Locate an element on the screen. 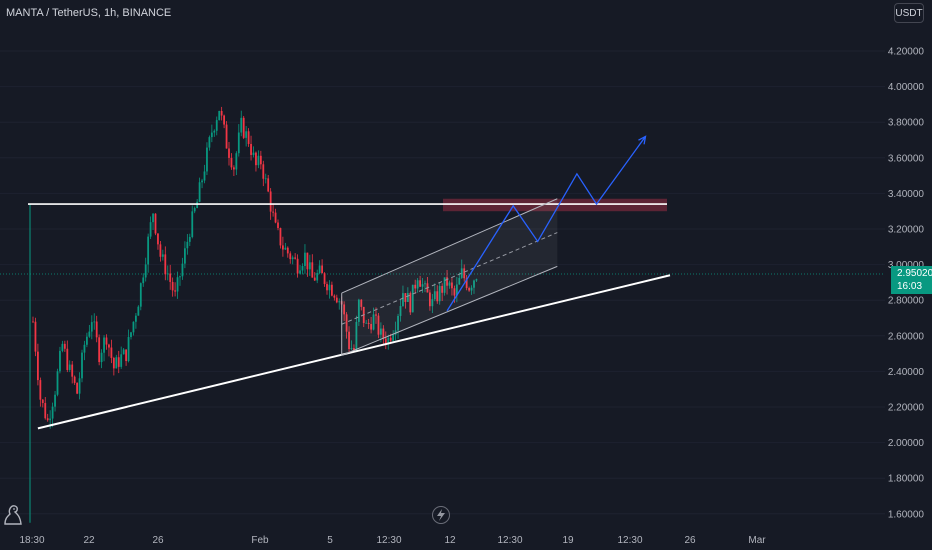  time-tick-label: 22 is located at coordinates (89, 540).